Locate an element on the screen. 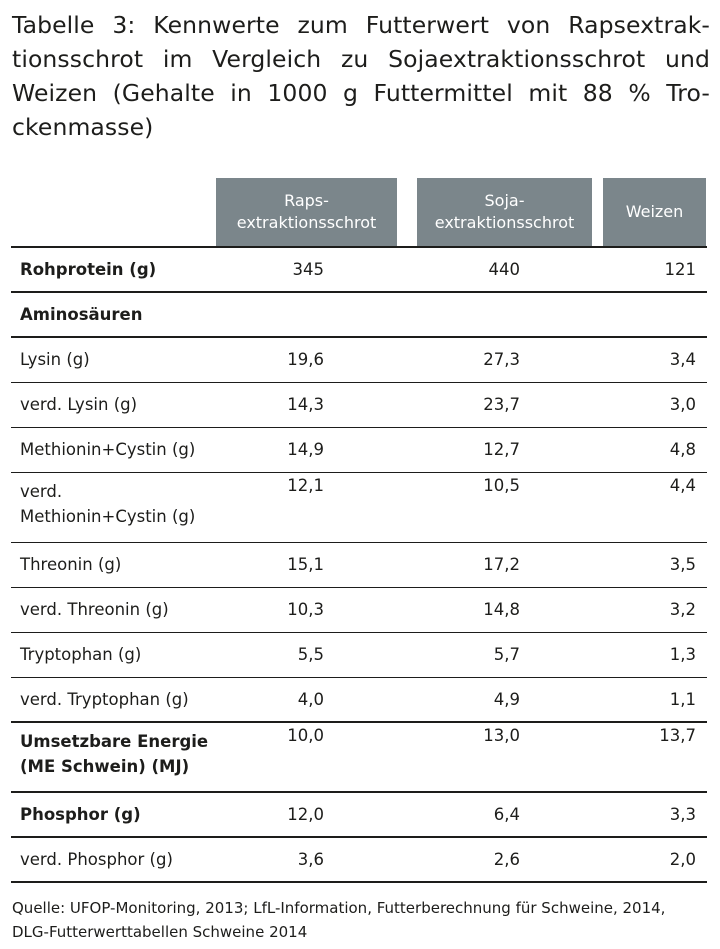 Image resolution: width=720 pixels, height=949 pixels. row-label: Tryptophan (g) is located at coordinates (111, 655).